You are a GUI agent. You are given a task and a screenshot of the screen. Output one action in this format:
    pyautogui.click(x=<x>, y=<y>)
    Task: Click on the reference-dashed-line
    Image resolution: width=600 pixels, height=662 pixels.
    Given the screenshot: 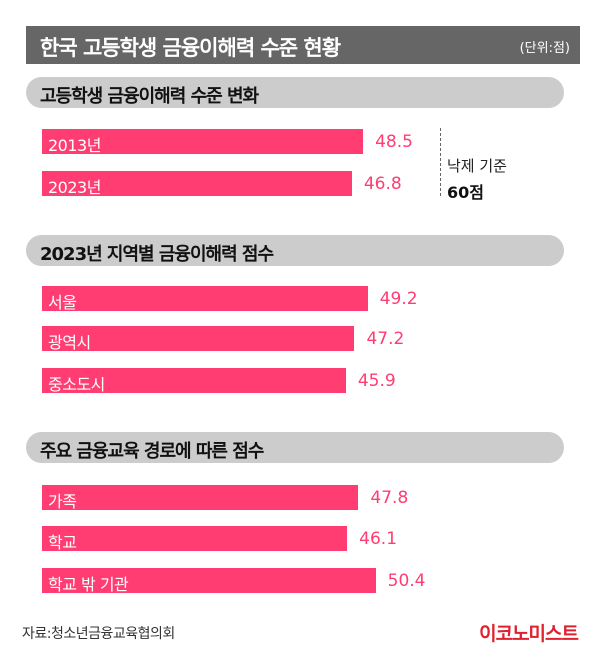 What is the action you would take?
    pyautogui.click(x=440, y=162)
    